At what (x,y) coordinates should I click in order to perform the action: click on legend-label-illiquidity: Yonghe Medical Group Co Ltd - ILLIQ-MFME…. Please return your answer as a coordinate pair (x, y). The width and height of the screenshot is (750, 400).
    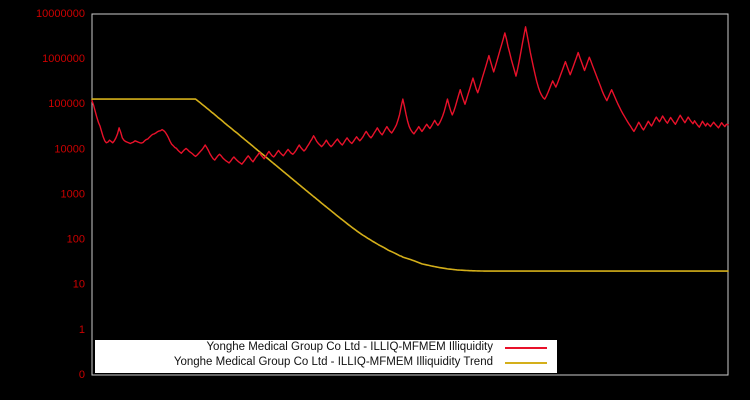
    Looking at the image, I should click on (349, 347).